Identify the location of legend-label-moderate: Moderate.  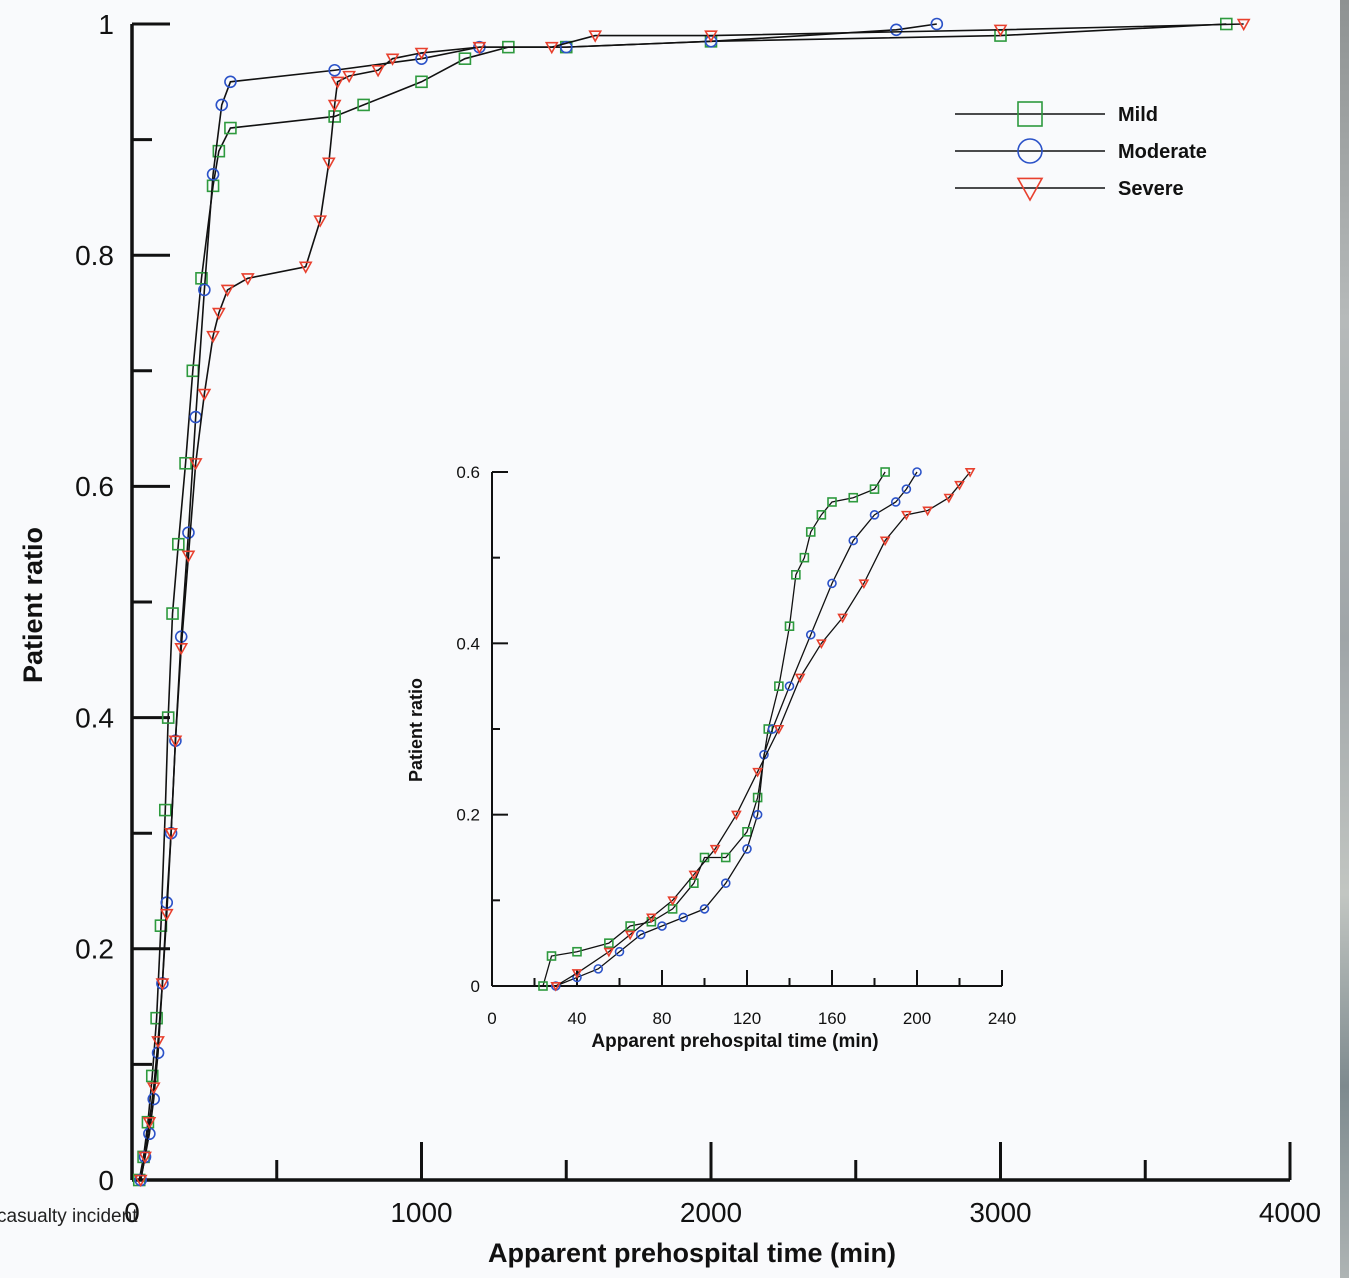
(1162, 152).